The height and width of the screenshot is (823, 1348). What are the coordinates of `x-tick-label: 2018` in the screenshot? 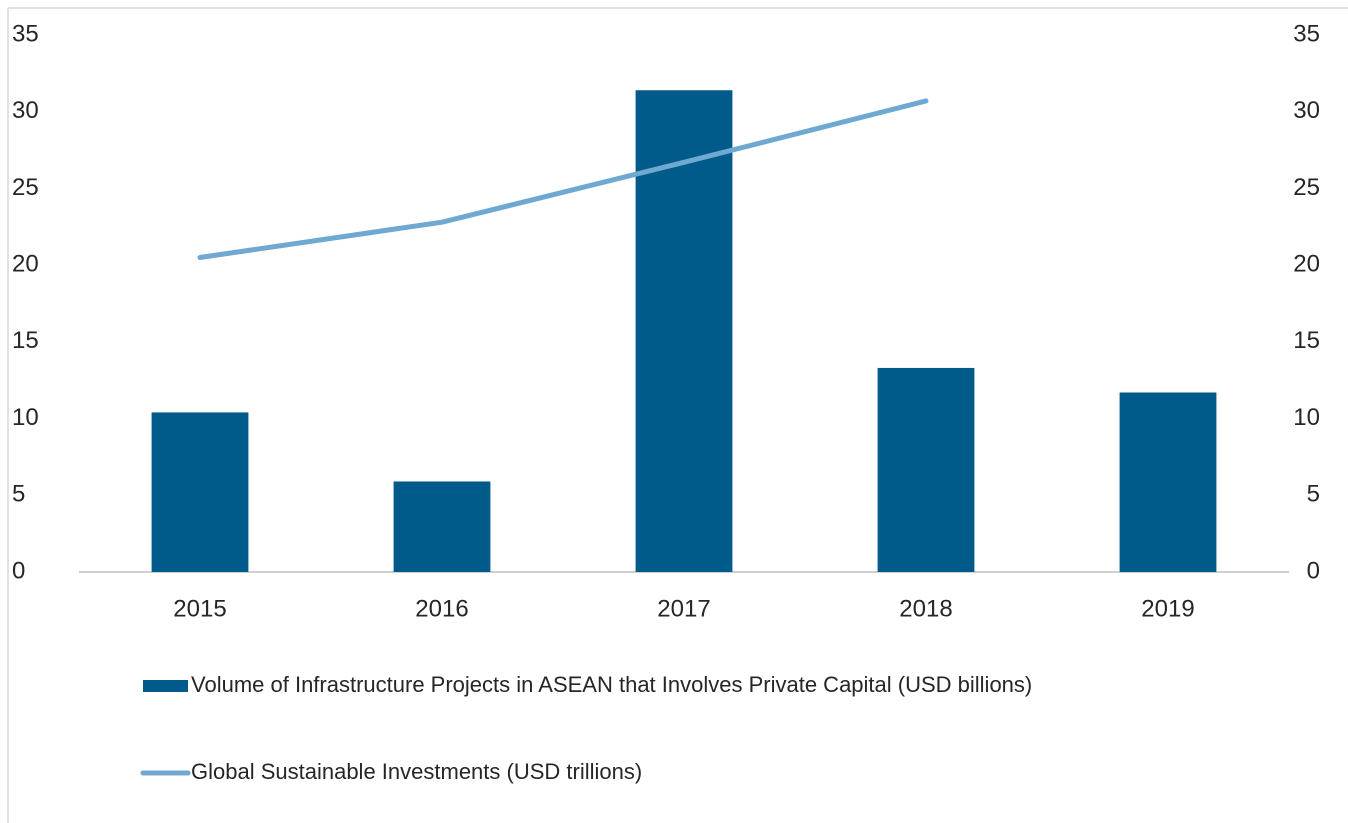 It's located at (925, 608).